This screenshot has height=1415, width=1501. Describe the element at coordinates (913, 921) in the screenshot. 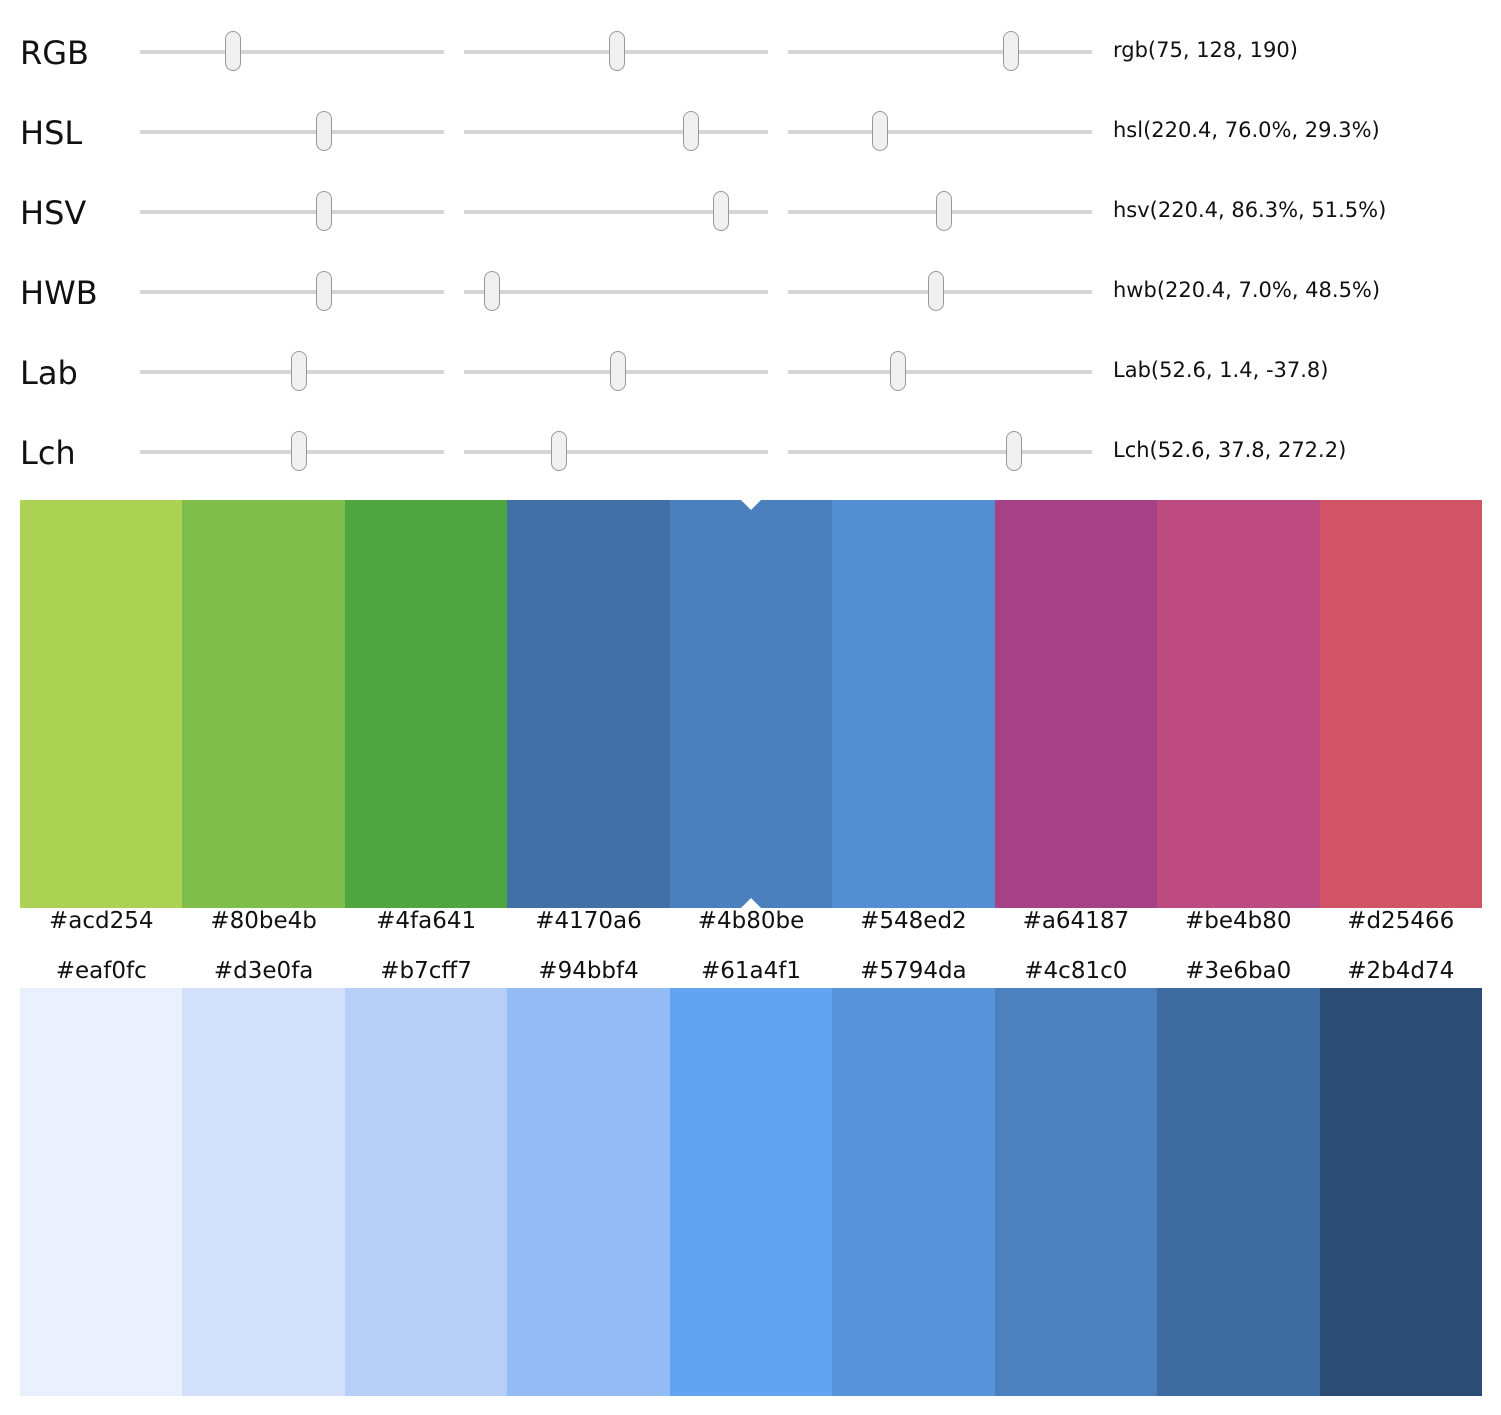

I see `hex-label: #548ed2` at that location.